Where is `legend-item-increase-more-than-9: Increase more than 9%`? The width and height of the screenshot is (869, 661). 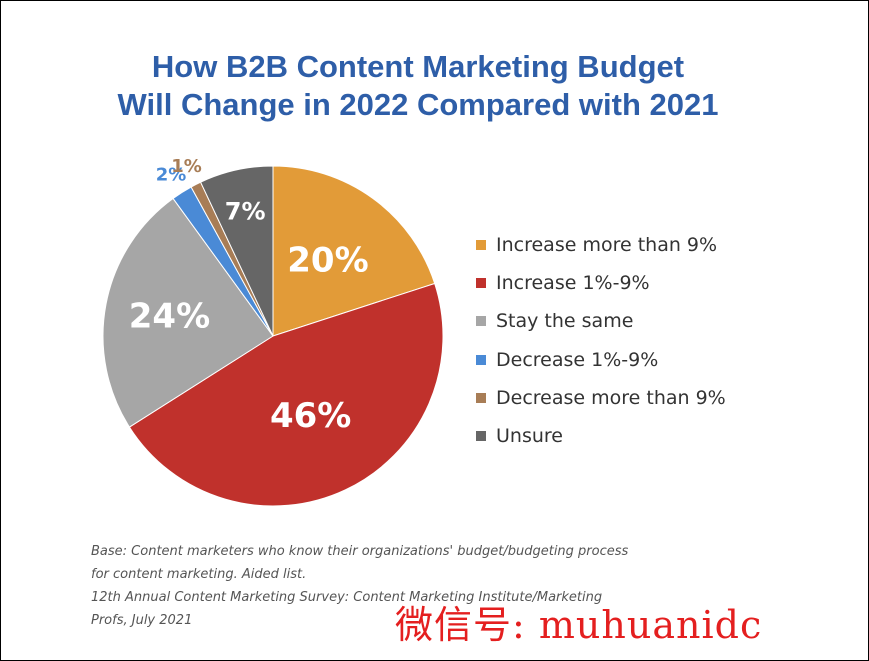
legend-item-increase-more-than-9: Increase more than 9% is located at coordinates (601, 245).